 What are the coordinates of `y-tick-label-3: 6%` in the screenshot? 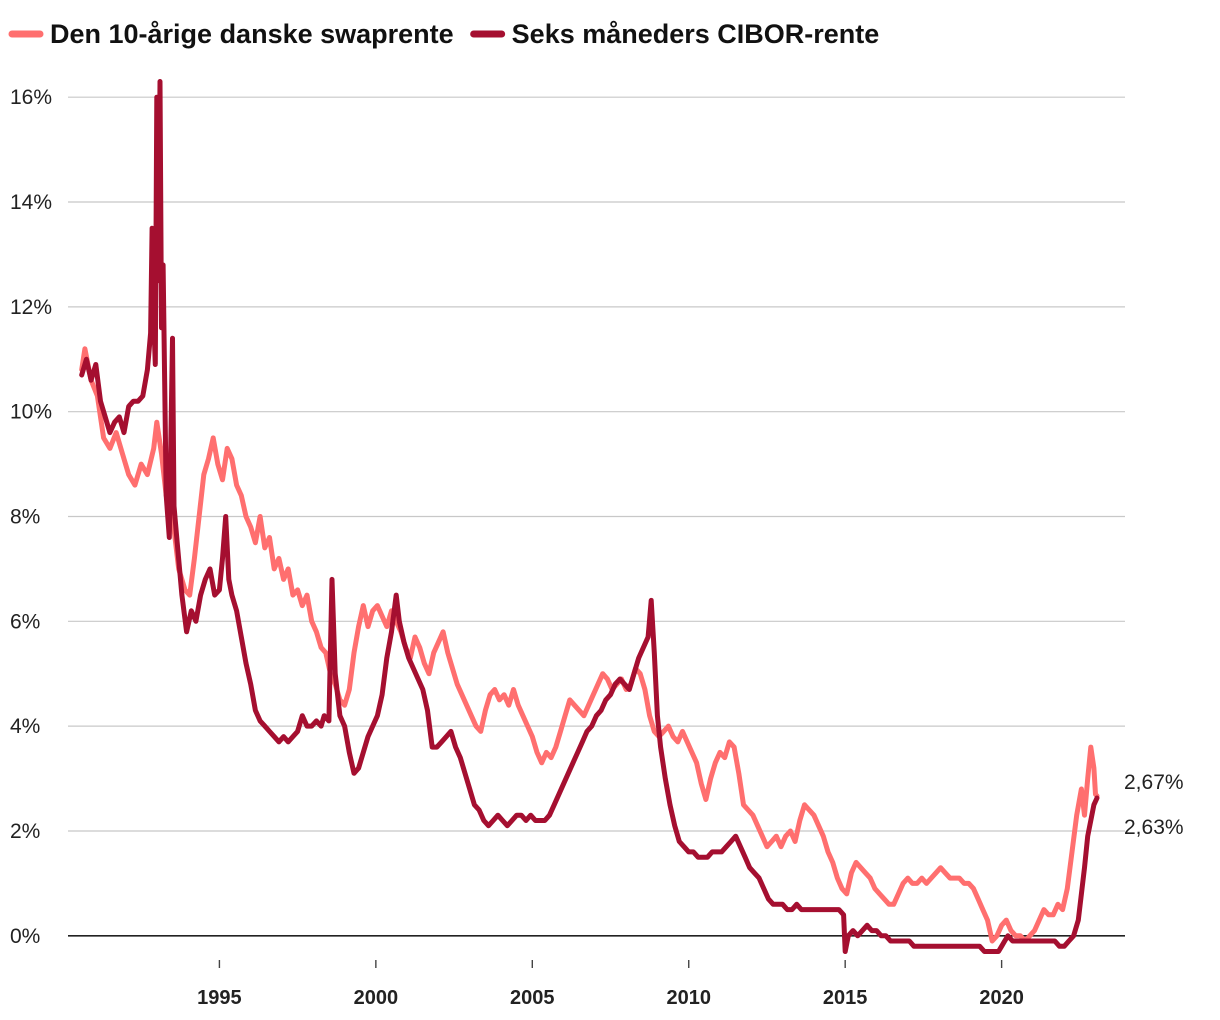 It's located at (25, 621).